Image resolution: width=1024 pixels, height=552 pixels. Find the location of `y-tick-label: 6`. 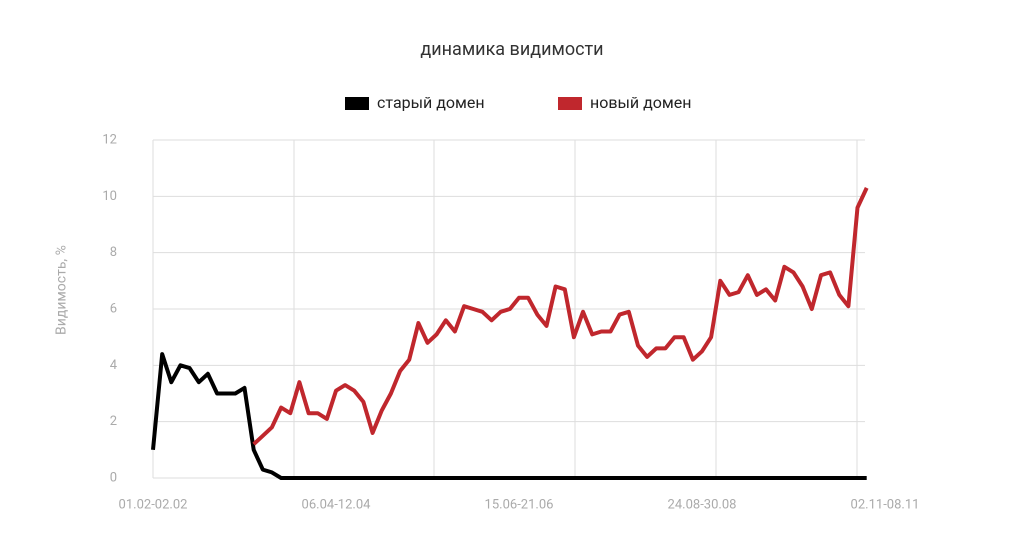

y-tick-label: 6 is located at coordinates (113, 308).